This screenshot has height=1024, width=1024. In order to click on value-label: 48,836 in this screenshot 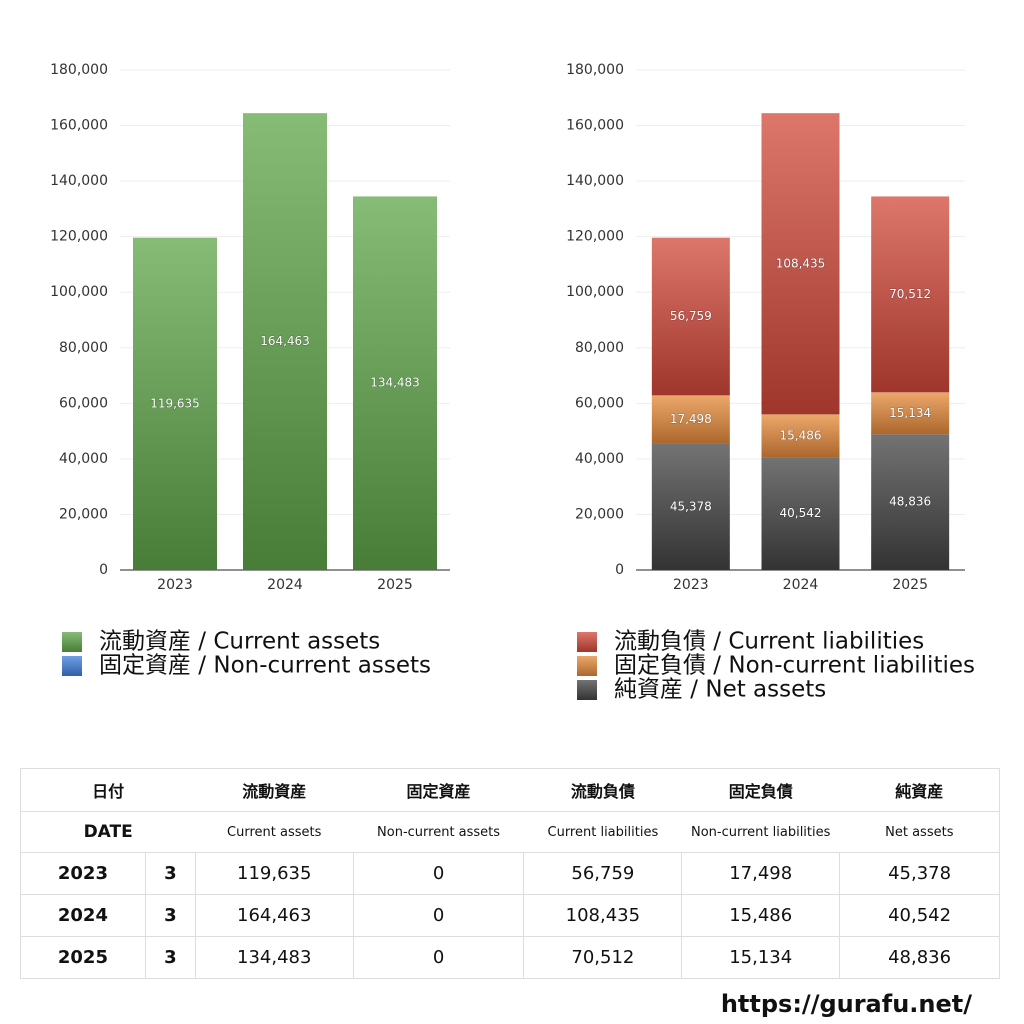, I will do `click(910, 502)`.